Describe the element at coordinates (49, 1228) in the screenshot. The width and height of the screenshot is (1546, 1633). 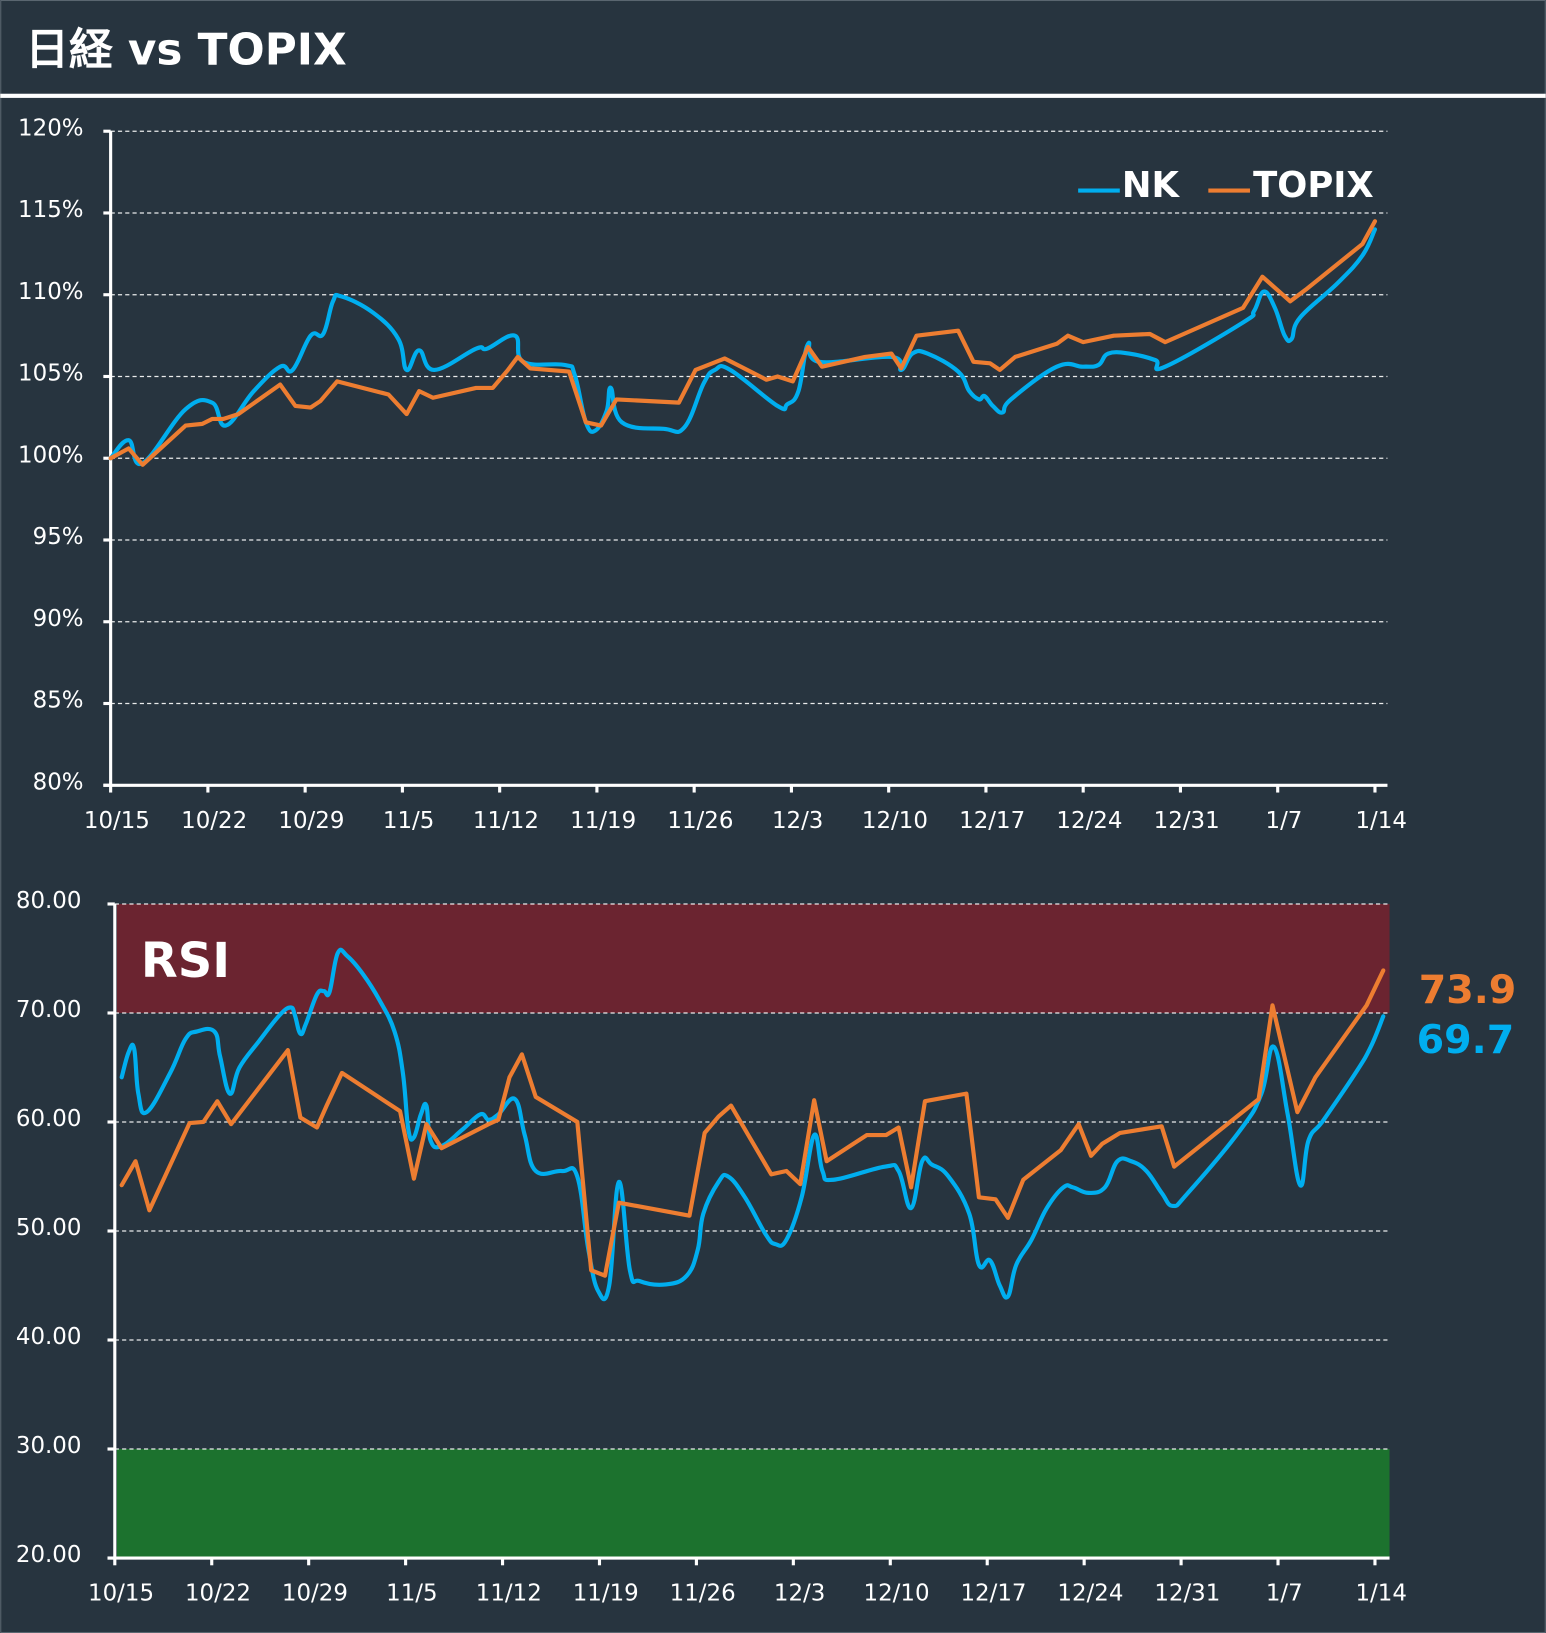
I see `y-tick-label: 50.00` at that location.